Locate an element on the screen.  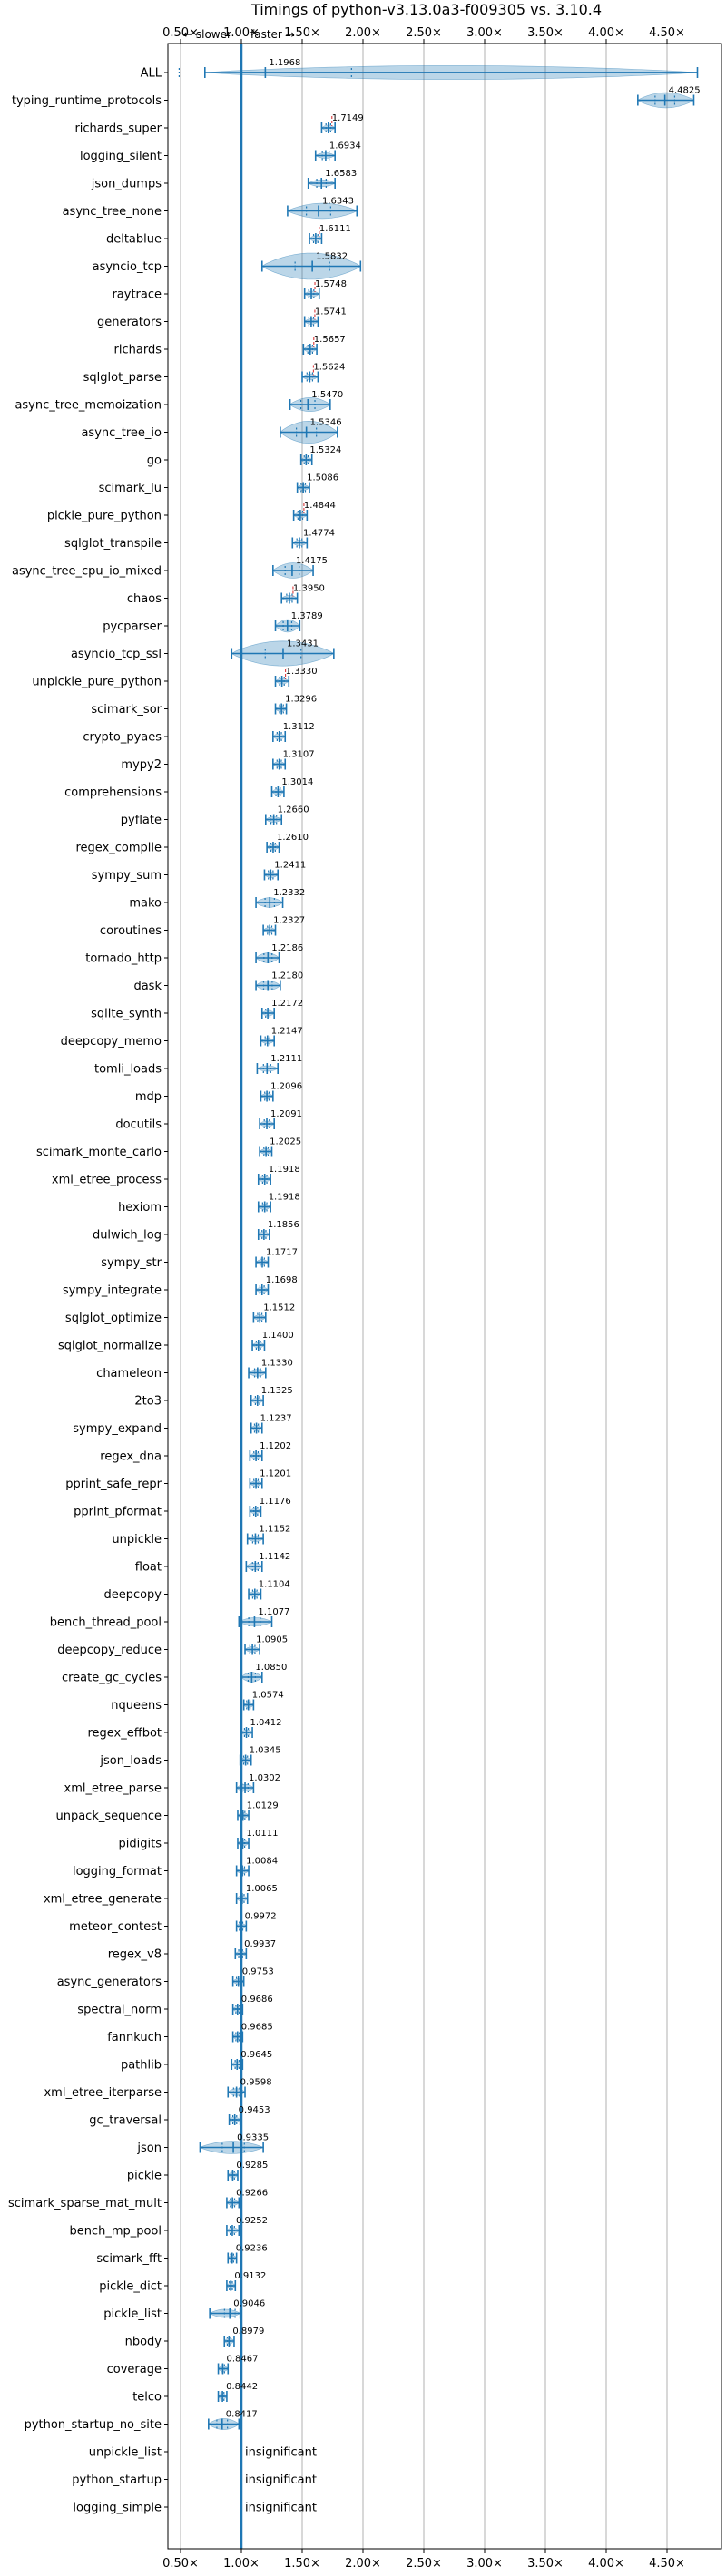
benchmark-label: json_dumps is located at coordinates (126, 184).